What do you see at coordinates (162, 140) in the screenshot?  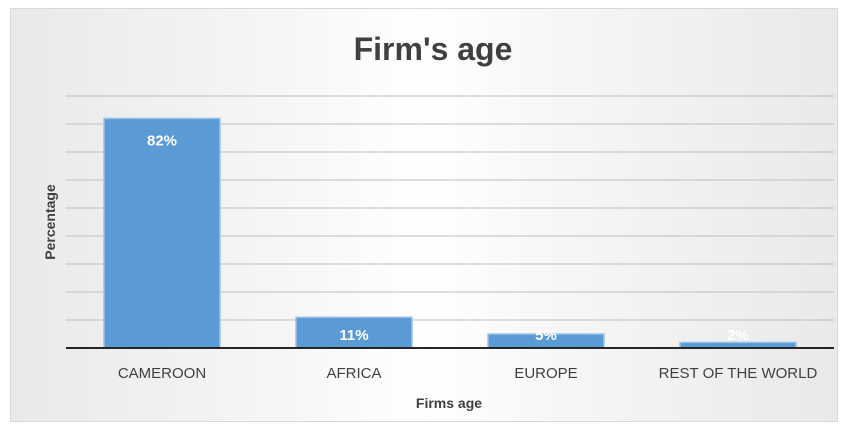 I see `data-label: 82%` at bounding box center [162, 140].